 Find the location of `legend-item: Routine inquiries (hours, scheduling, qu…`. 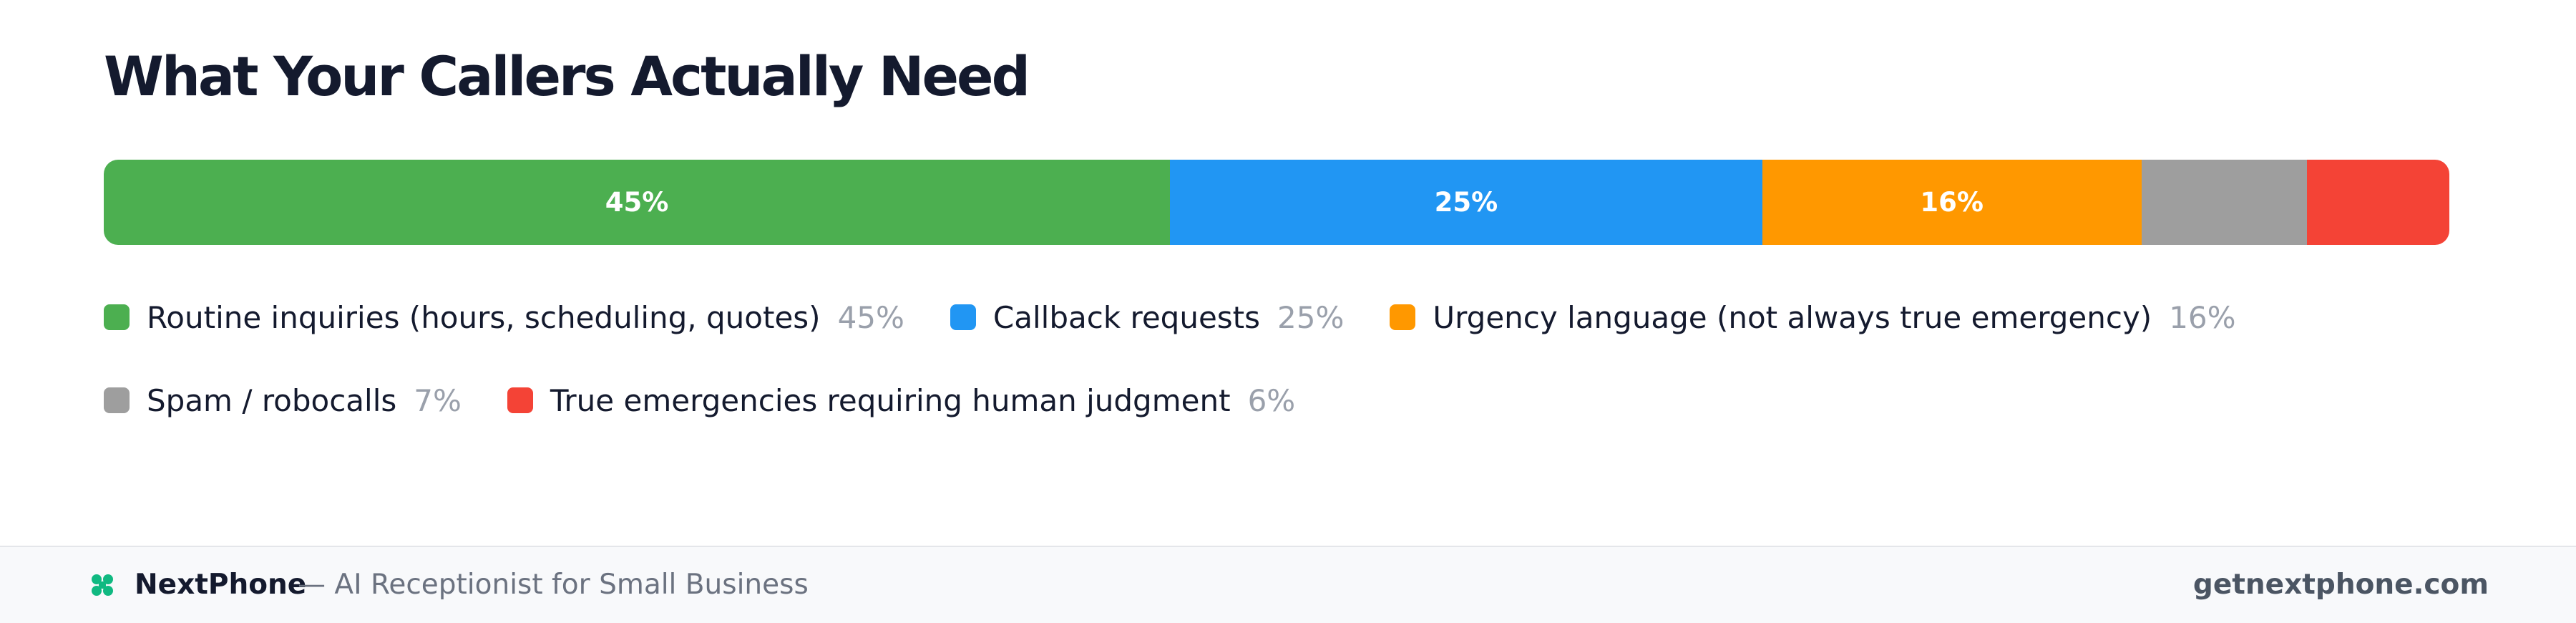

legend-item: Routine inquiries (hours, scheduling, qu… is located at coordinates (504, 317).